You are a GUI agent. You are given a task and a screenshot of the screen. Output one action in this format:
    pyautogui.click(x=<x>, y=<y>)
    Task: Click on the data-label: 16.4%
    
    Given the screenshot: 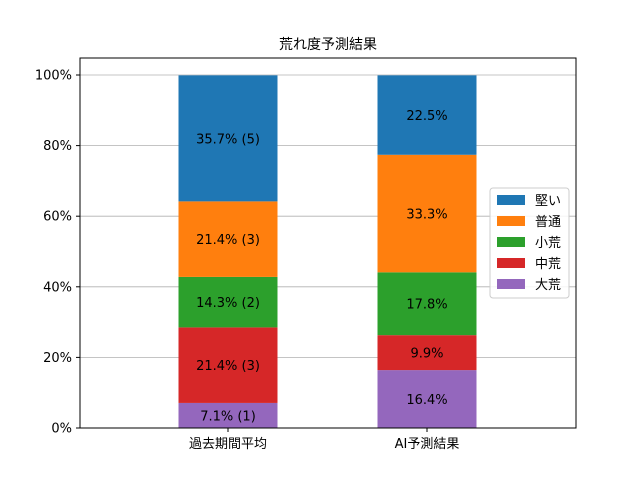 What is the action you would take?
    pyautogui.click(x=426, y=400)
    